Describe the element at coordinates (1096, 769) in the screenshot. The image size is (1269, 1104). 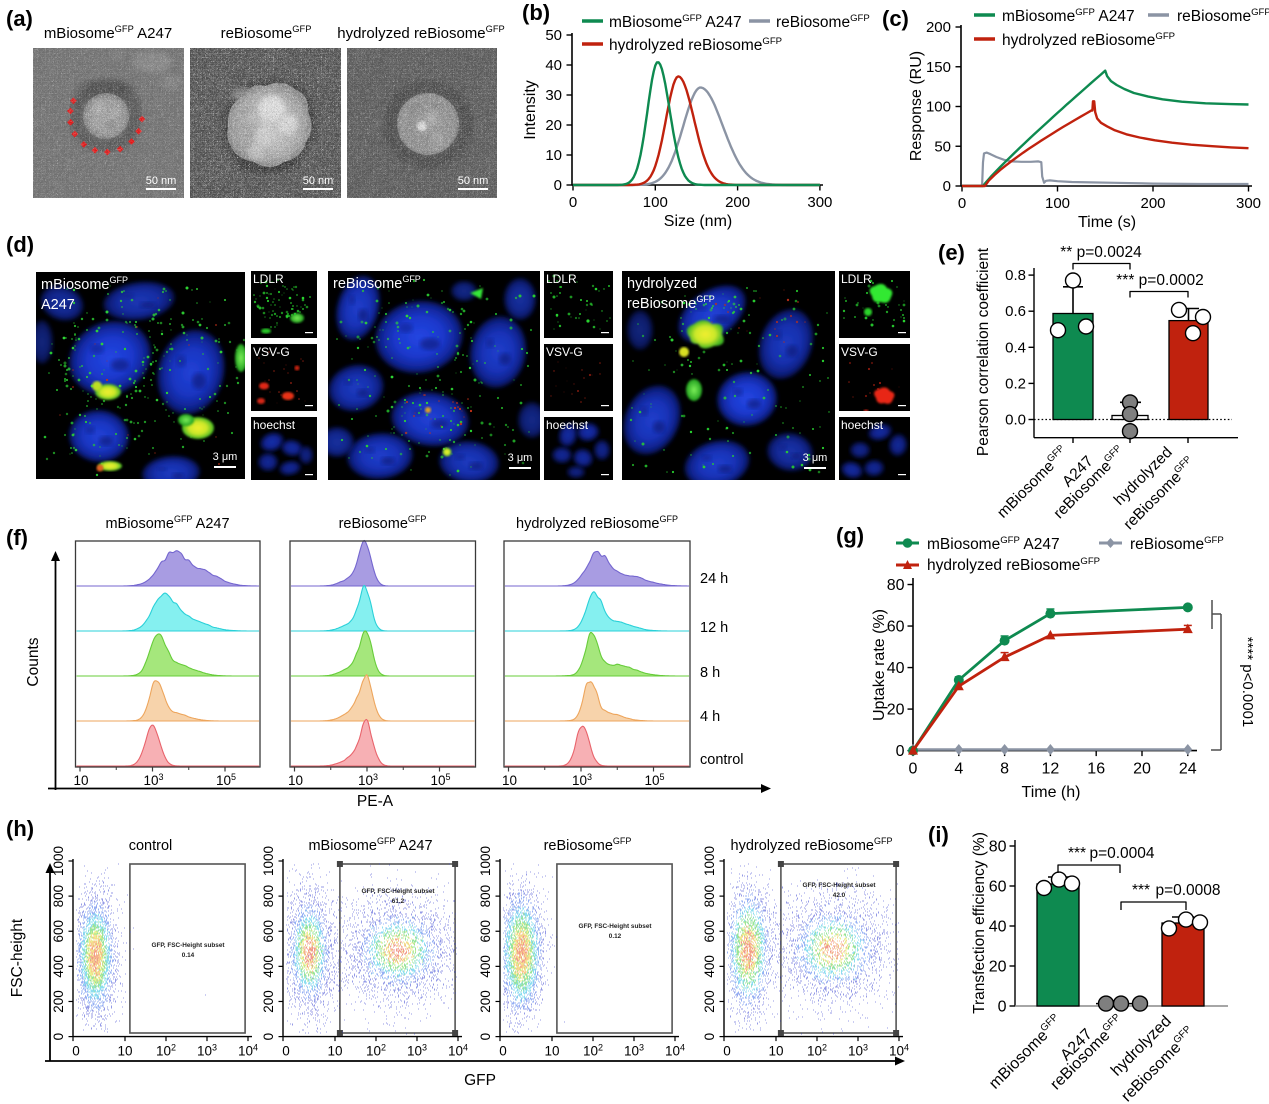
I see `svg-text: 16` at that location.